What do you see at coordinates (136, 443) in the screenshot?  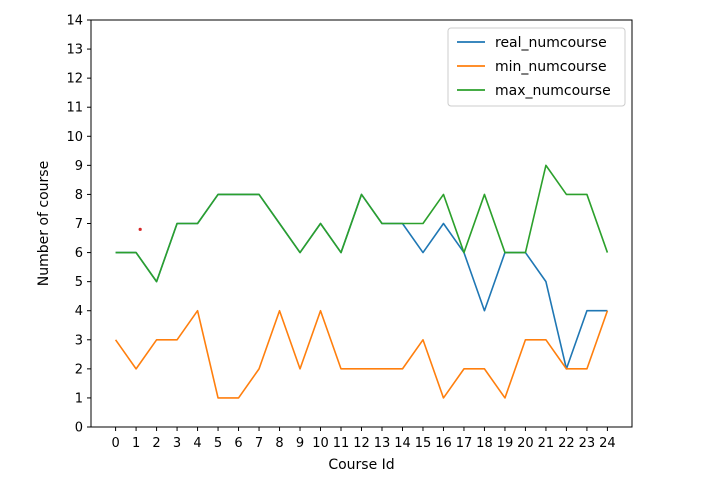 I see `x-tick-label: 1` at bounding box center [136, 443].